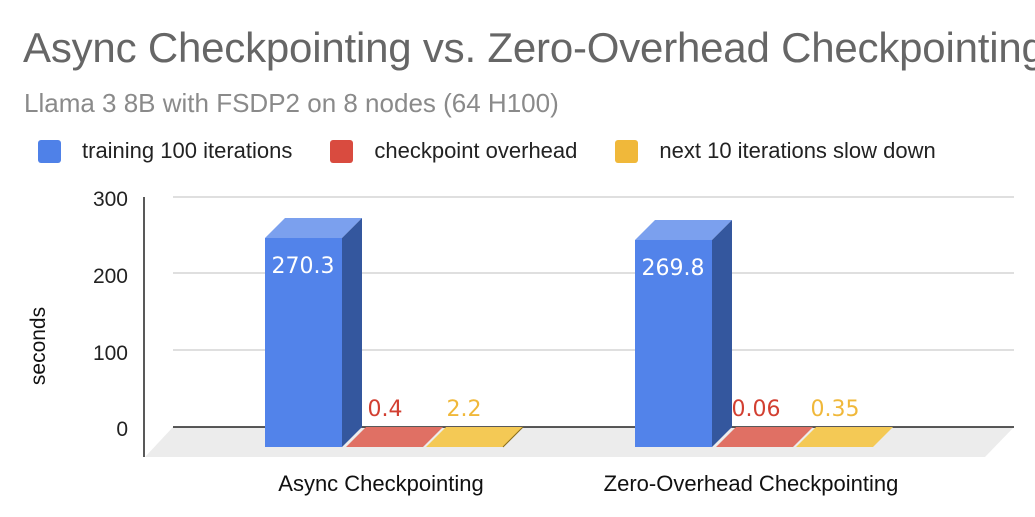 The image size is (1035, 517). I want to click on value-label-overhead-async: 0.4, so click(385, 409).